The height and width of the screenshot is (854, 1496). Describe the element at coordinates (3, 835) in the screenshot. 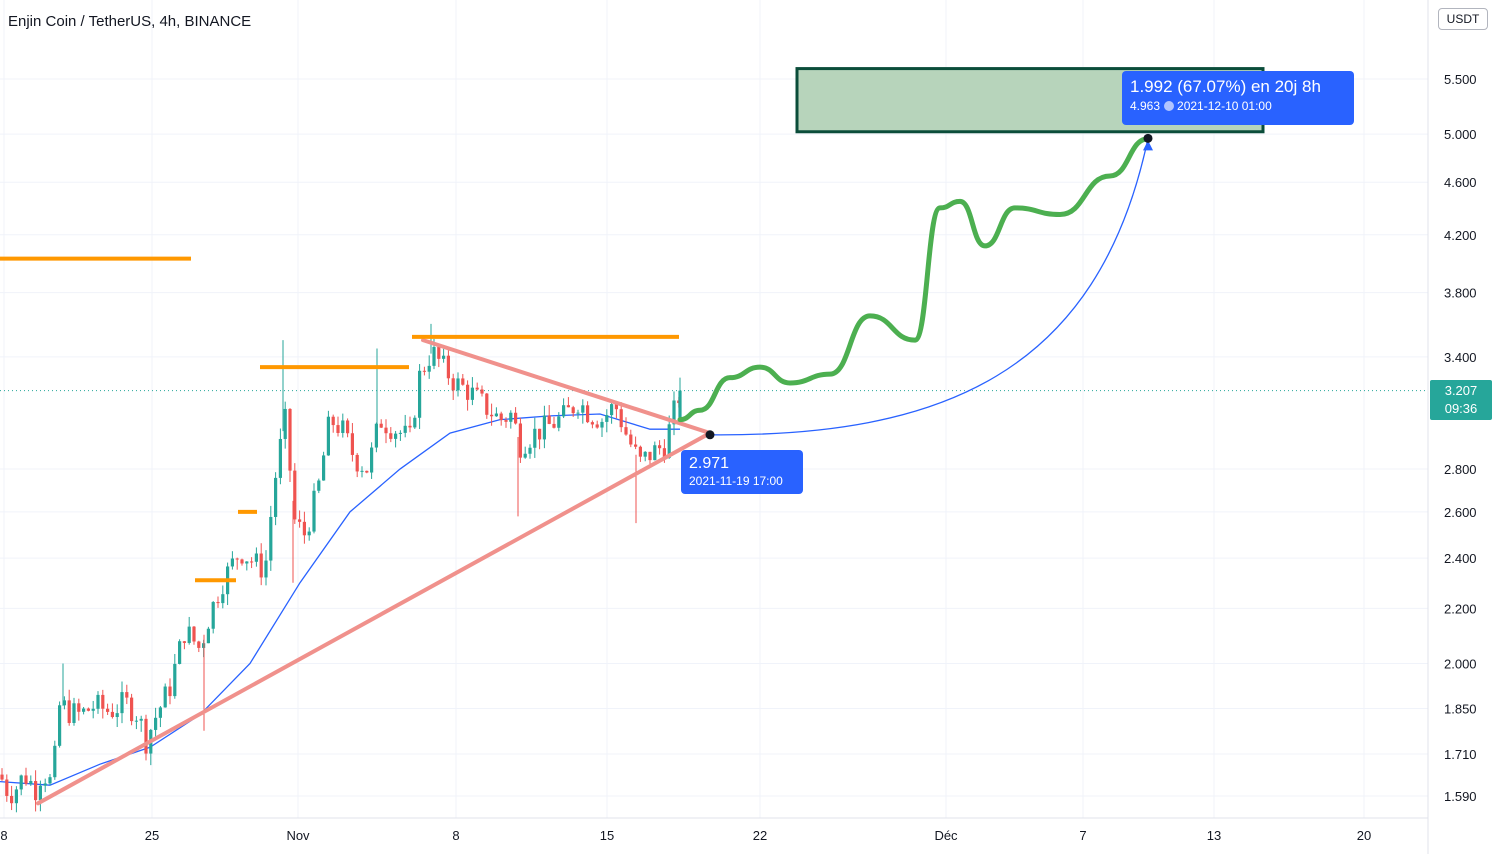

I see `time-tick-label: 8` at that location.